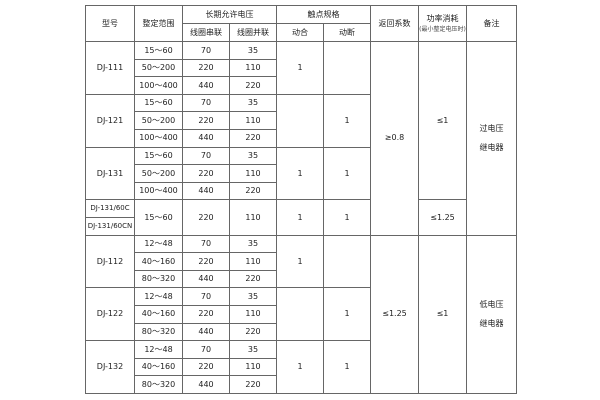 The height and width of the screenshot is (400, 600). What do you see at coordinates (442, 314) in the screenshot?
I see `power-cell: ≤1` at bounding box center [442, 314].